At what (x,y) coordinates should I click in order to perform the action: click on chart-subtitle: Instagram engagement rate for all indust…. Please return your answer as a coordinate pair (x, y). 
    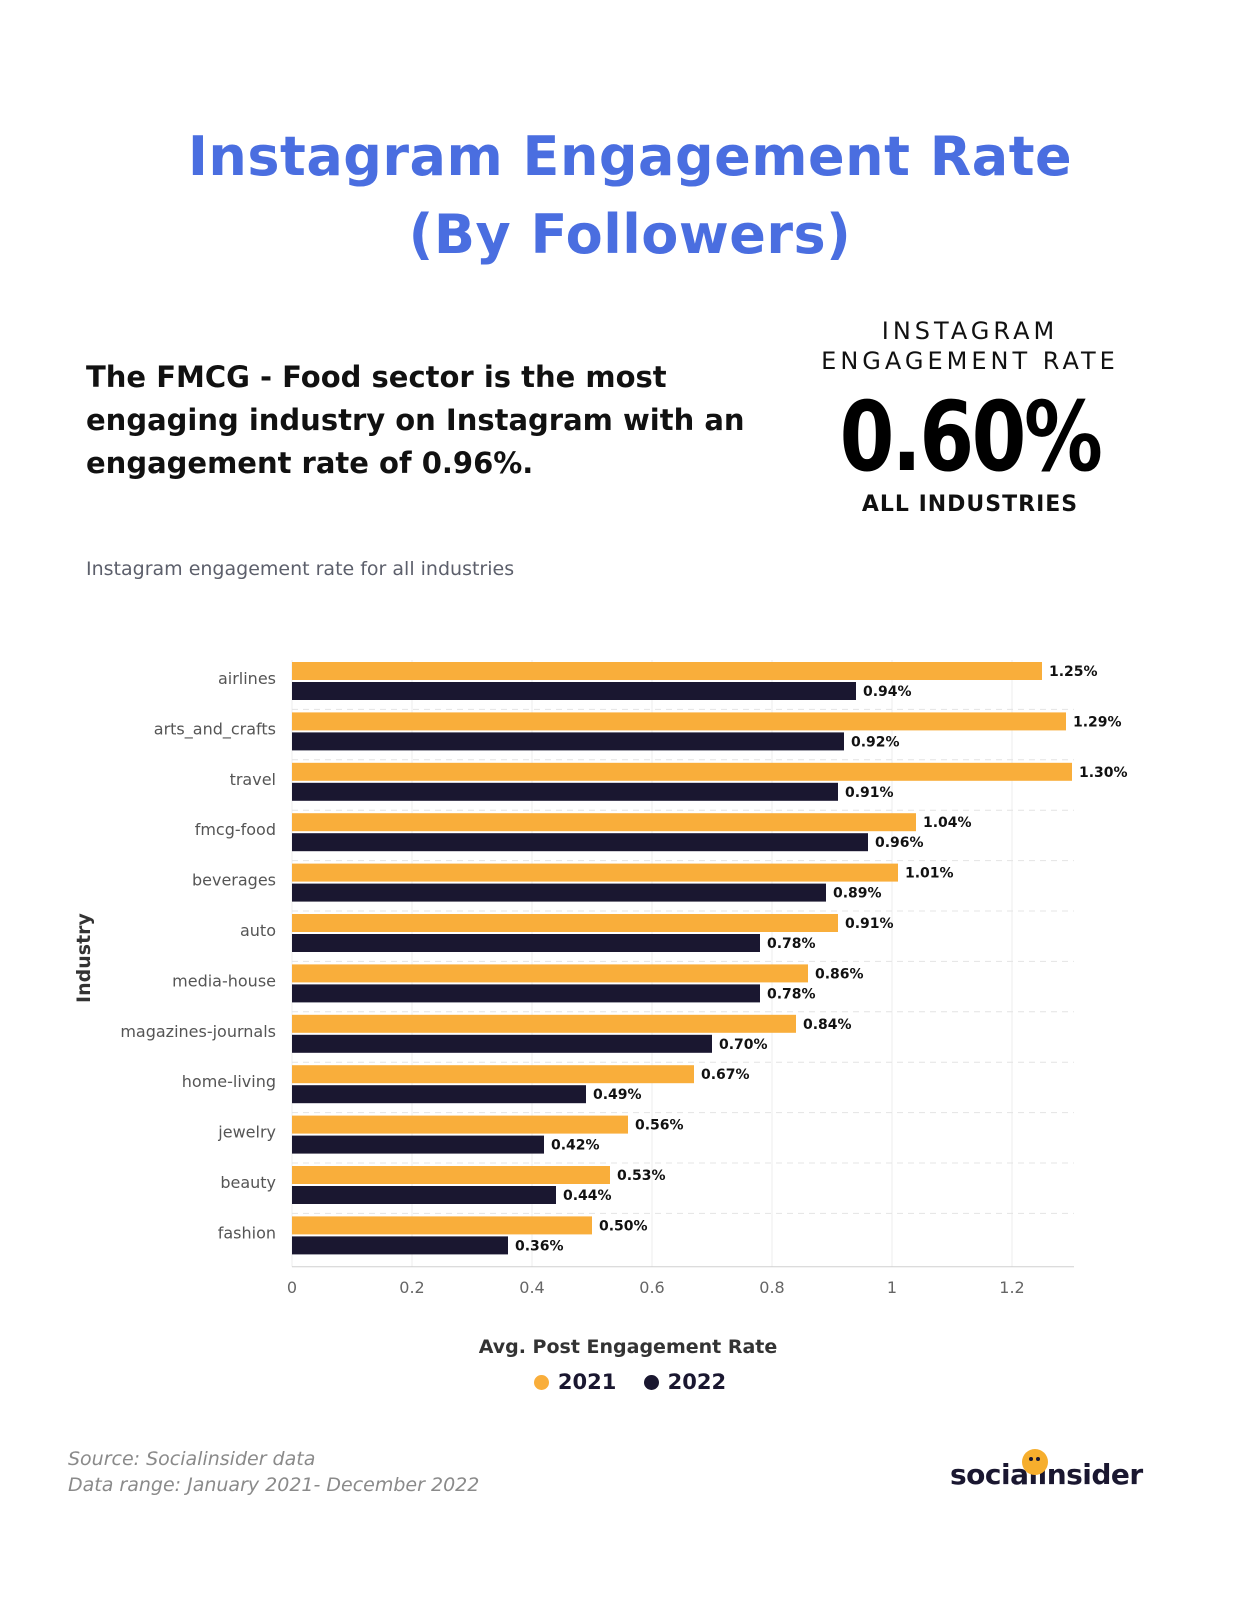
    Looking at the image, I should click on (300, 569).